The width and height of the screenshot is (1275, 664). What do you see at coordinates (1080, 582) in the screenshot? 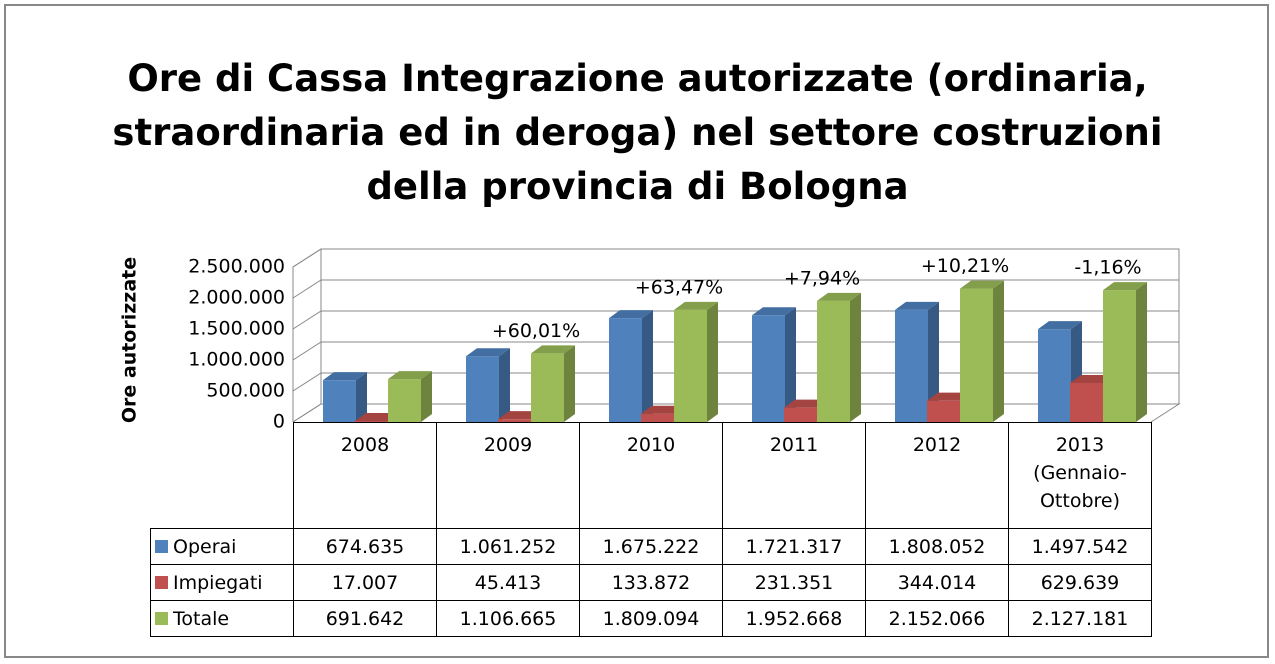
I see `table-value: 629.639` at bounding box center [1080, 582].